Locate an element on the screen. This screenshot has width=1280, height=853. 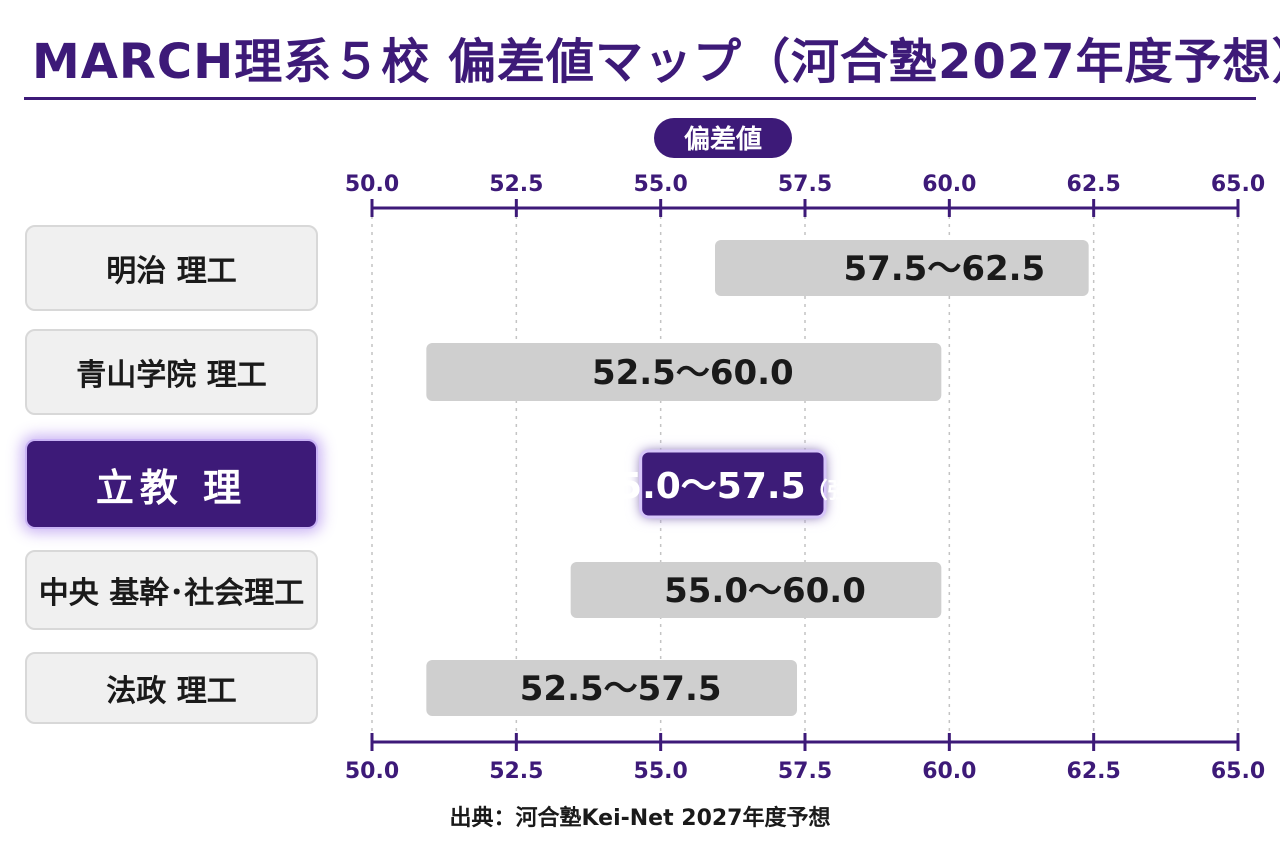
top-tick-label: 57.5 is located at coordinates (805, 184).